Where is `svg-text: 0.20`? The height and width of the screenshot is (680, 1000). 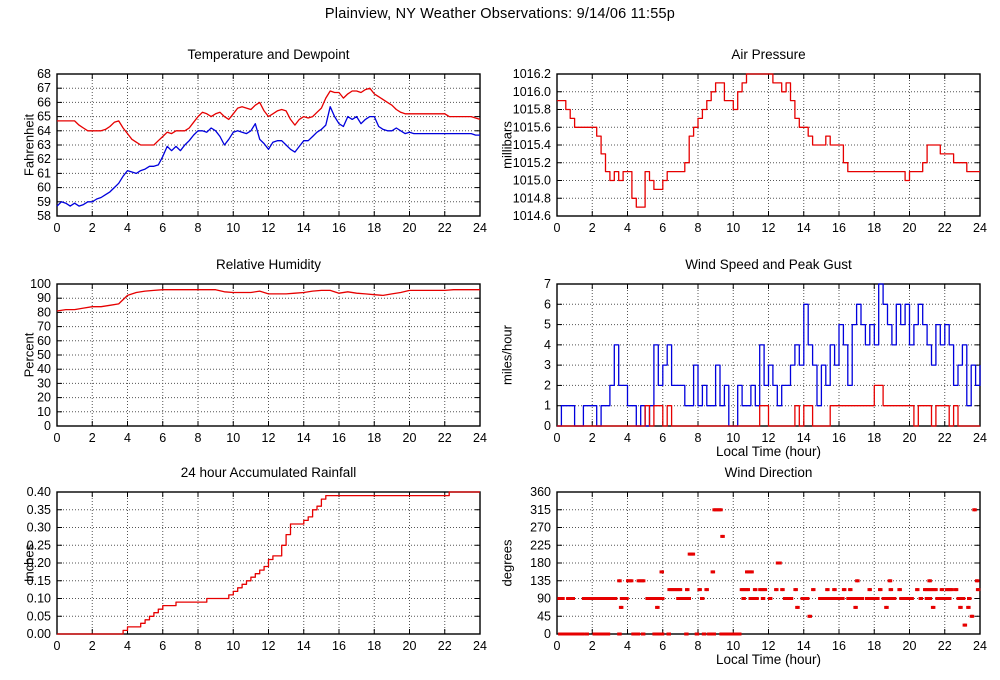 svg-text: 0.20 is located at coordinates (39, 563).